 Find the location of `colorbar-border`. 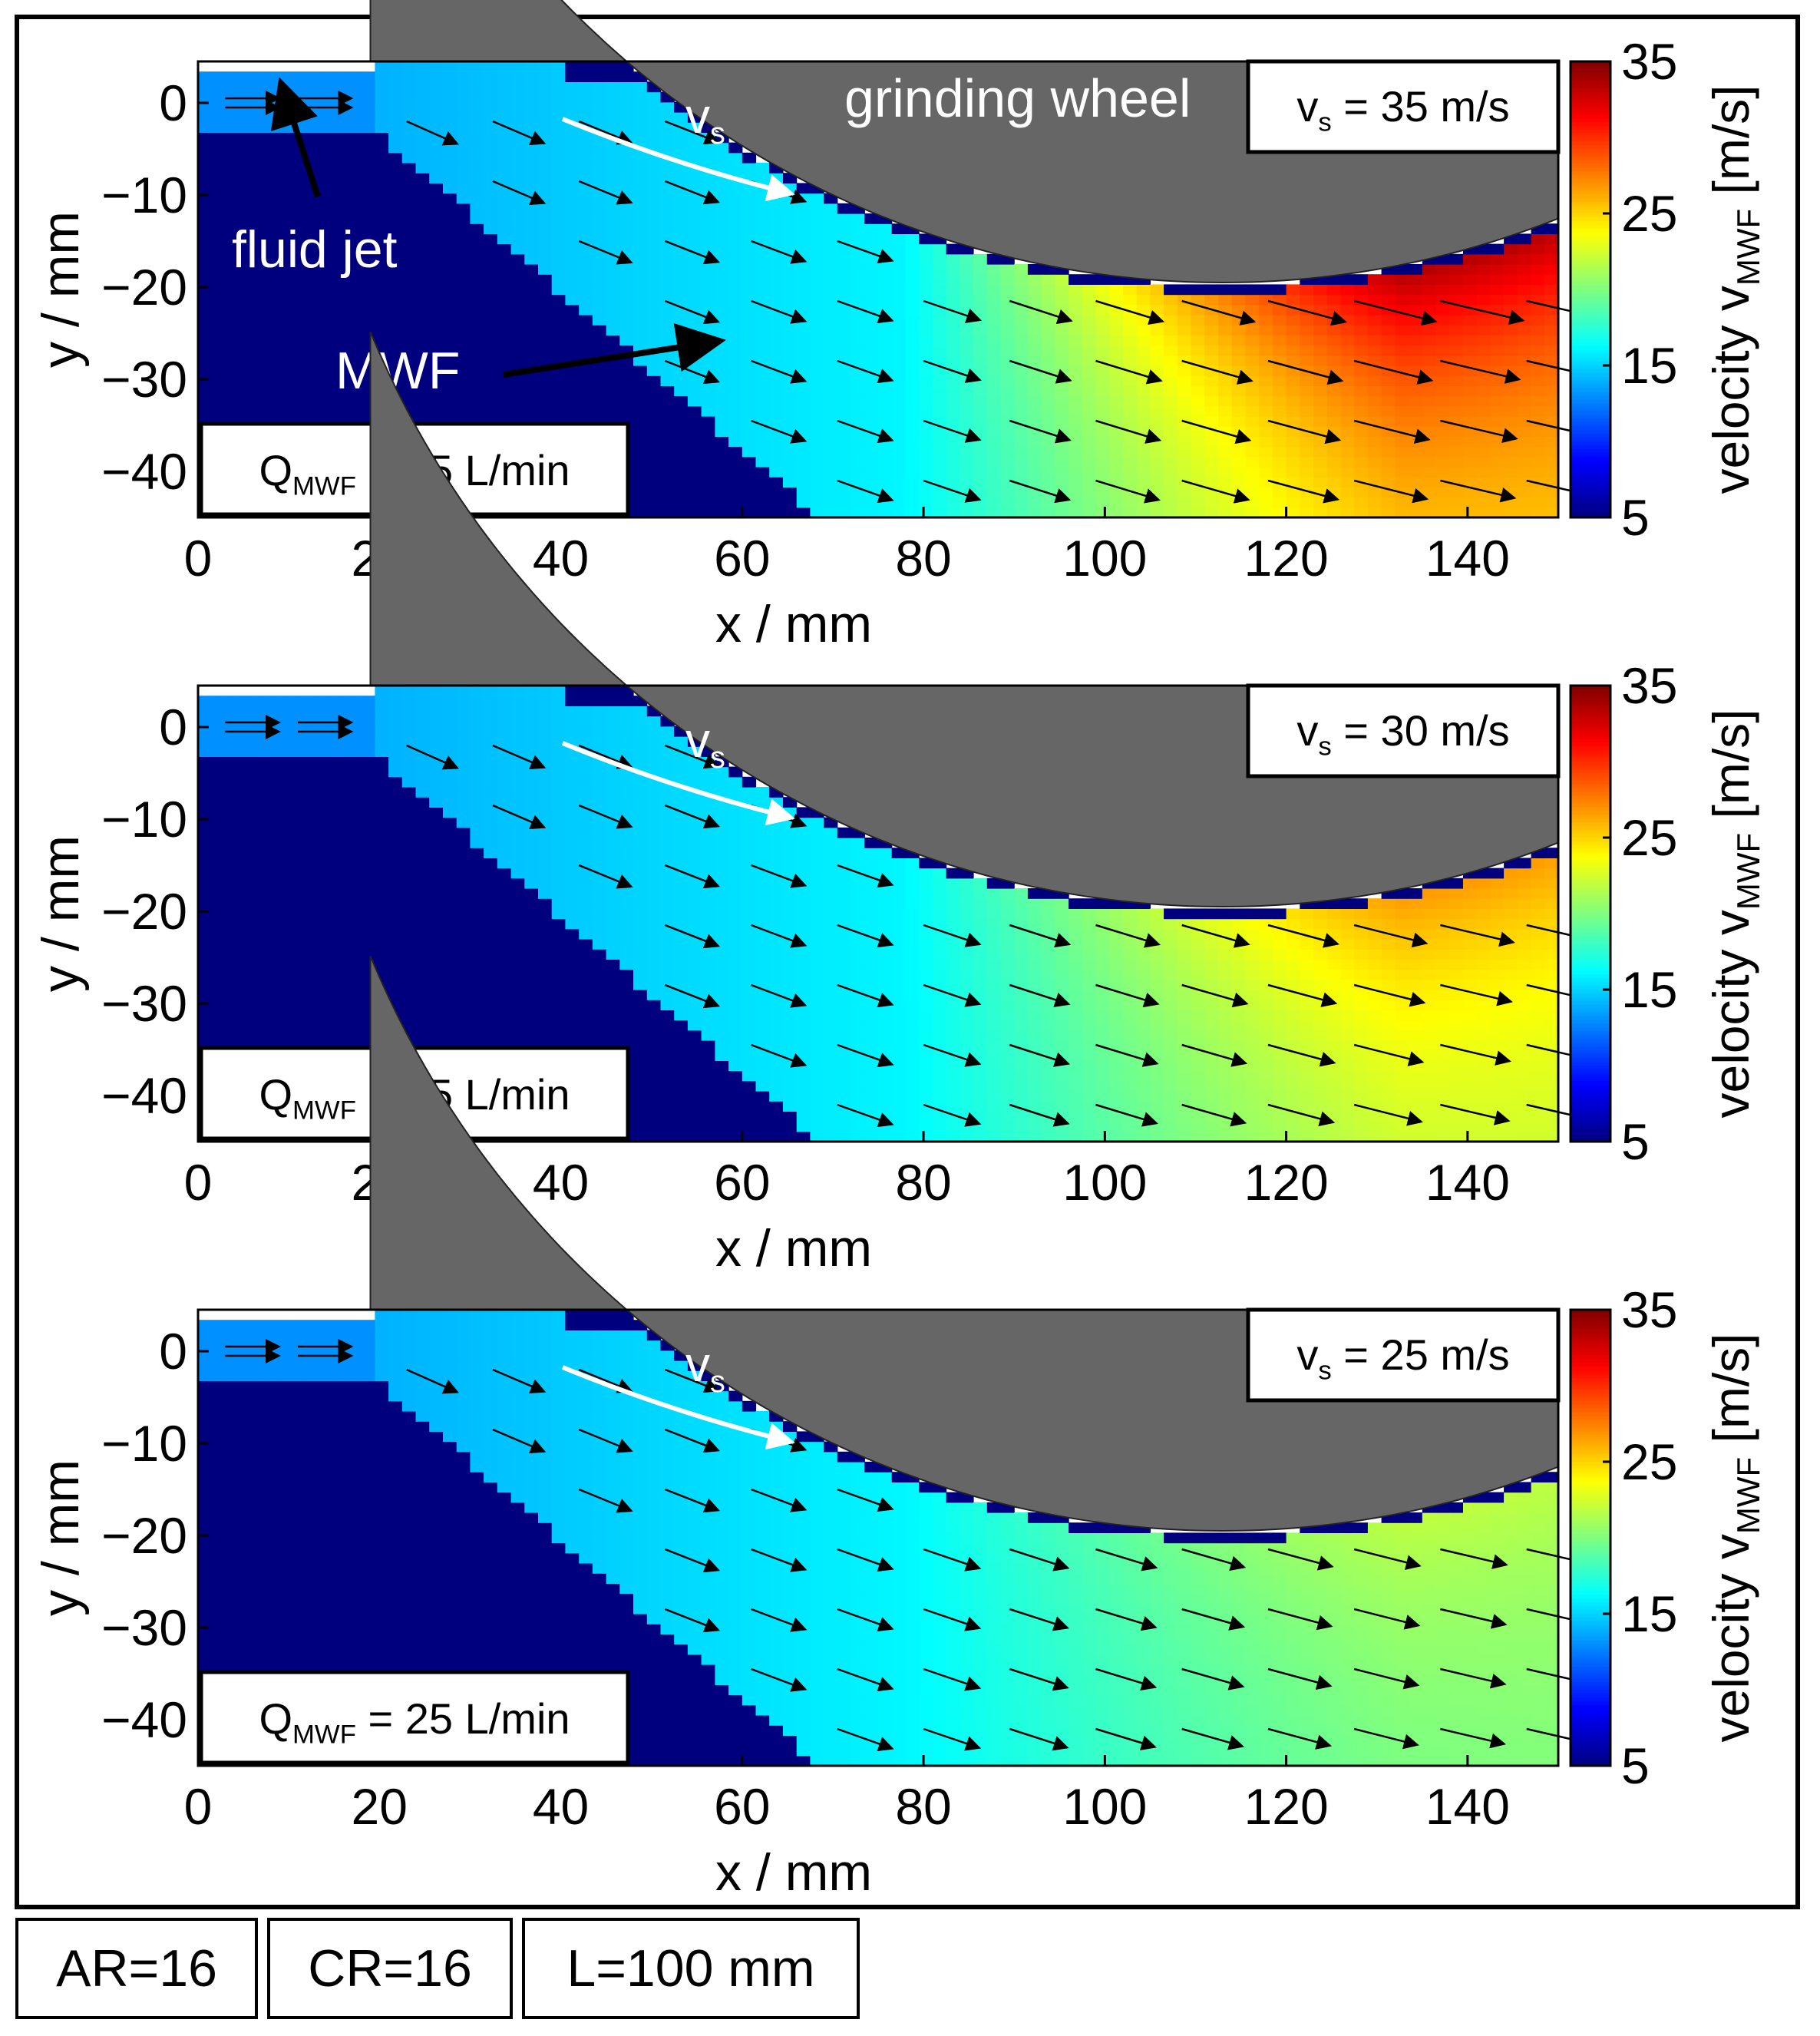

colorbar-border is located at coordinates (1590, 1538).